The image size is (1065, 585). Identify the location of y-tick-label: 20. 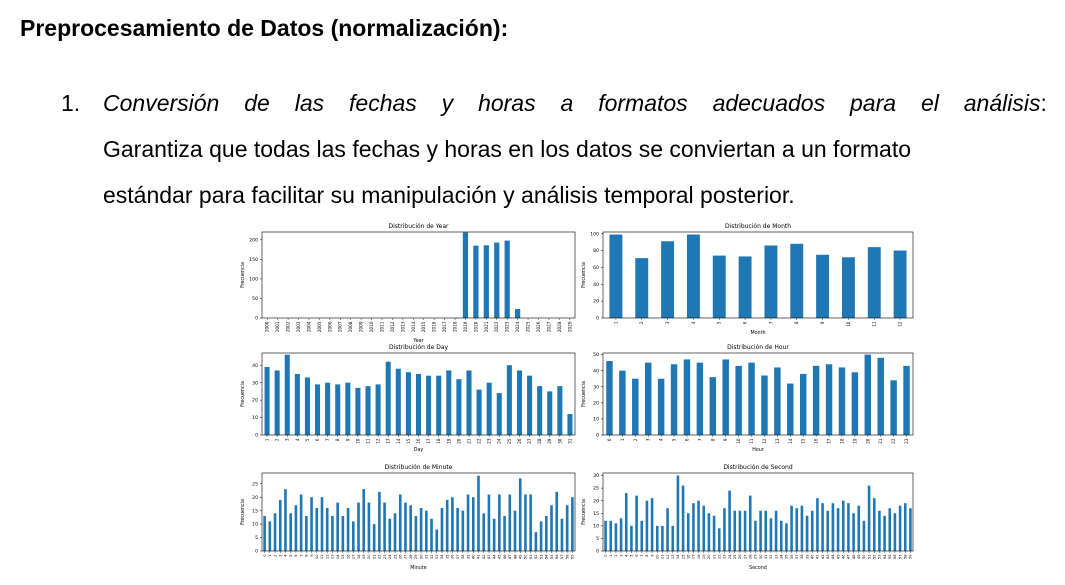
(255, 401).